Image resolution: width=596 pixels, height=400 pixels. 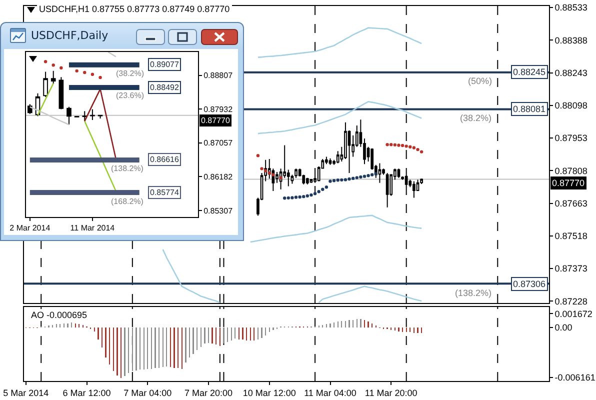 I want to click on x-tick-label: 7 Mar 04:00, so click(x=148, y=393).